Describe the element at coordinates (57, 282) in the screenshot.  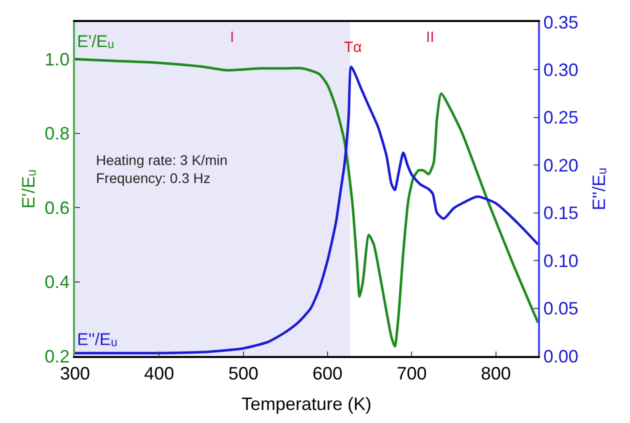
I see `y-tick-label: 0.4` at that location.